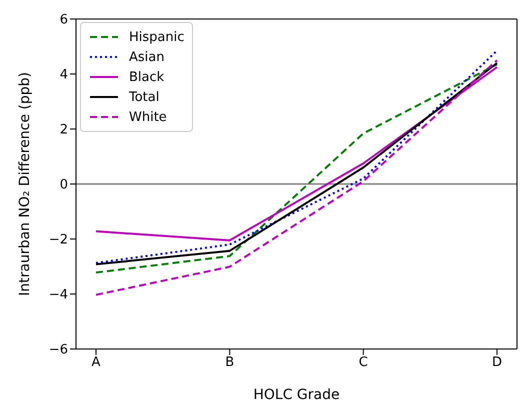 The height and width of the screenshot is (411, 530). I want to click on y-tick-label: 6, so click(64, 20).